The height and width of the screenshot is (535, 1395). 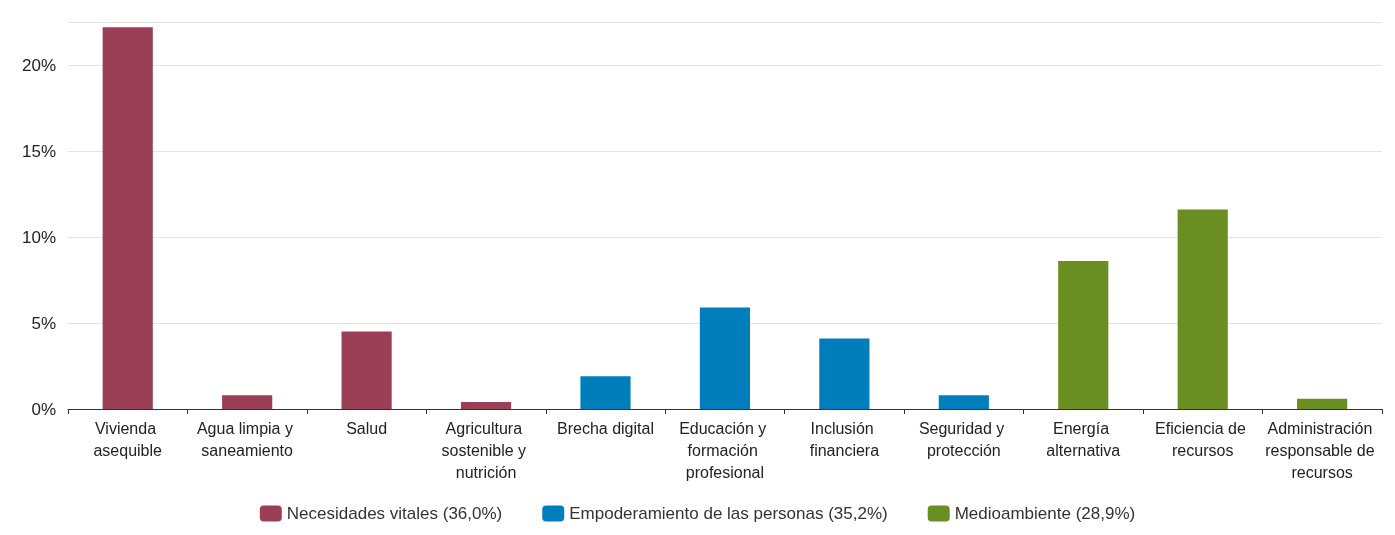 I want to click on x-tick-label: Seguridad y protección, so click(x=963, y=439).